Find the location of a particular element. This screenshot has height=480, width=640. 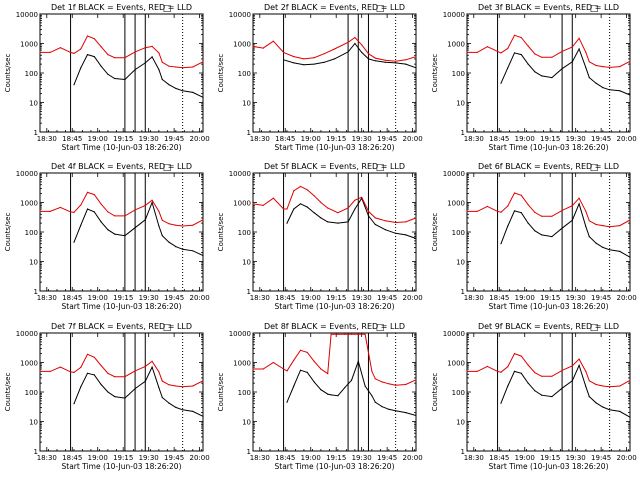

x-tick-label: 18:45 is located at coordinates (499, 139).